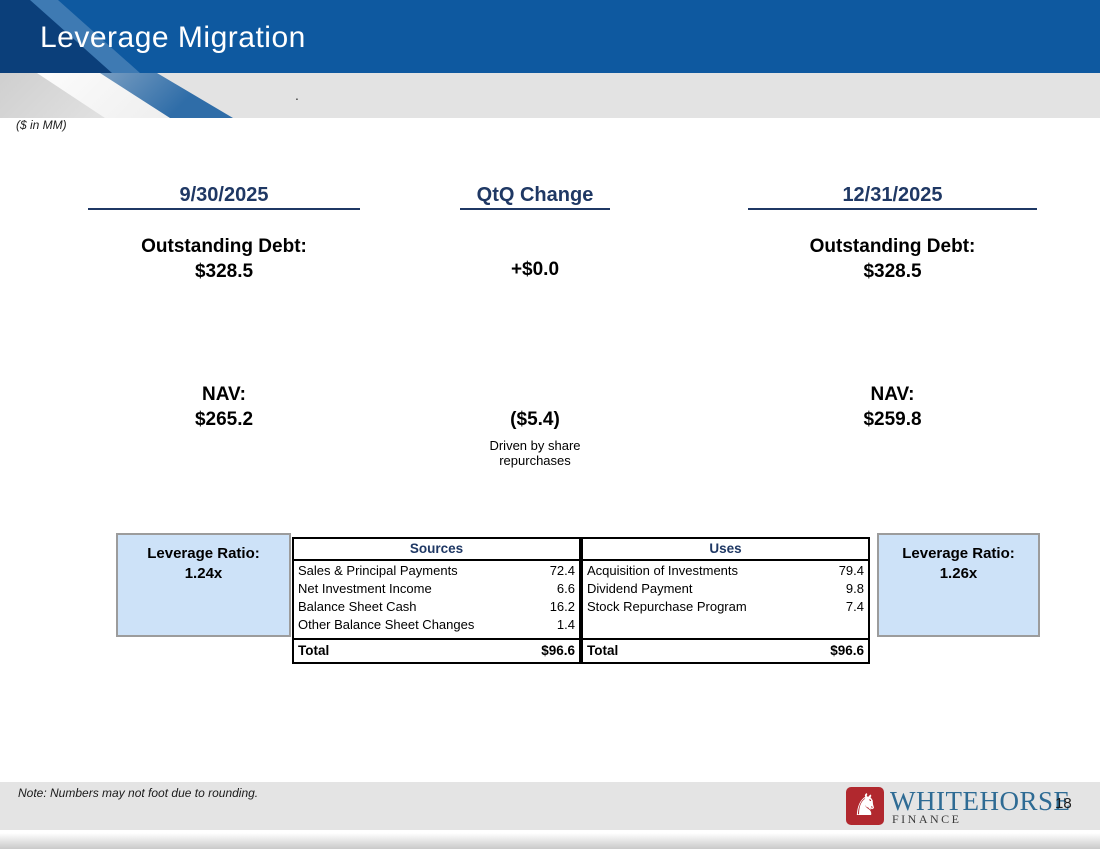  What do you see at coordinates (550, 841) in the screenshot?
I see `bottom-edge-fade` at bounding box center [550, 841].